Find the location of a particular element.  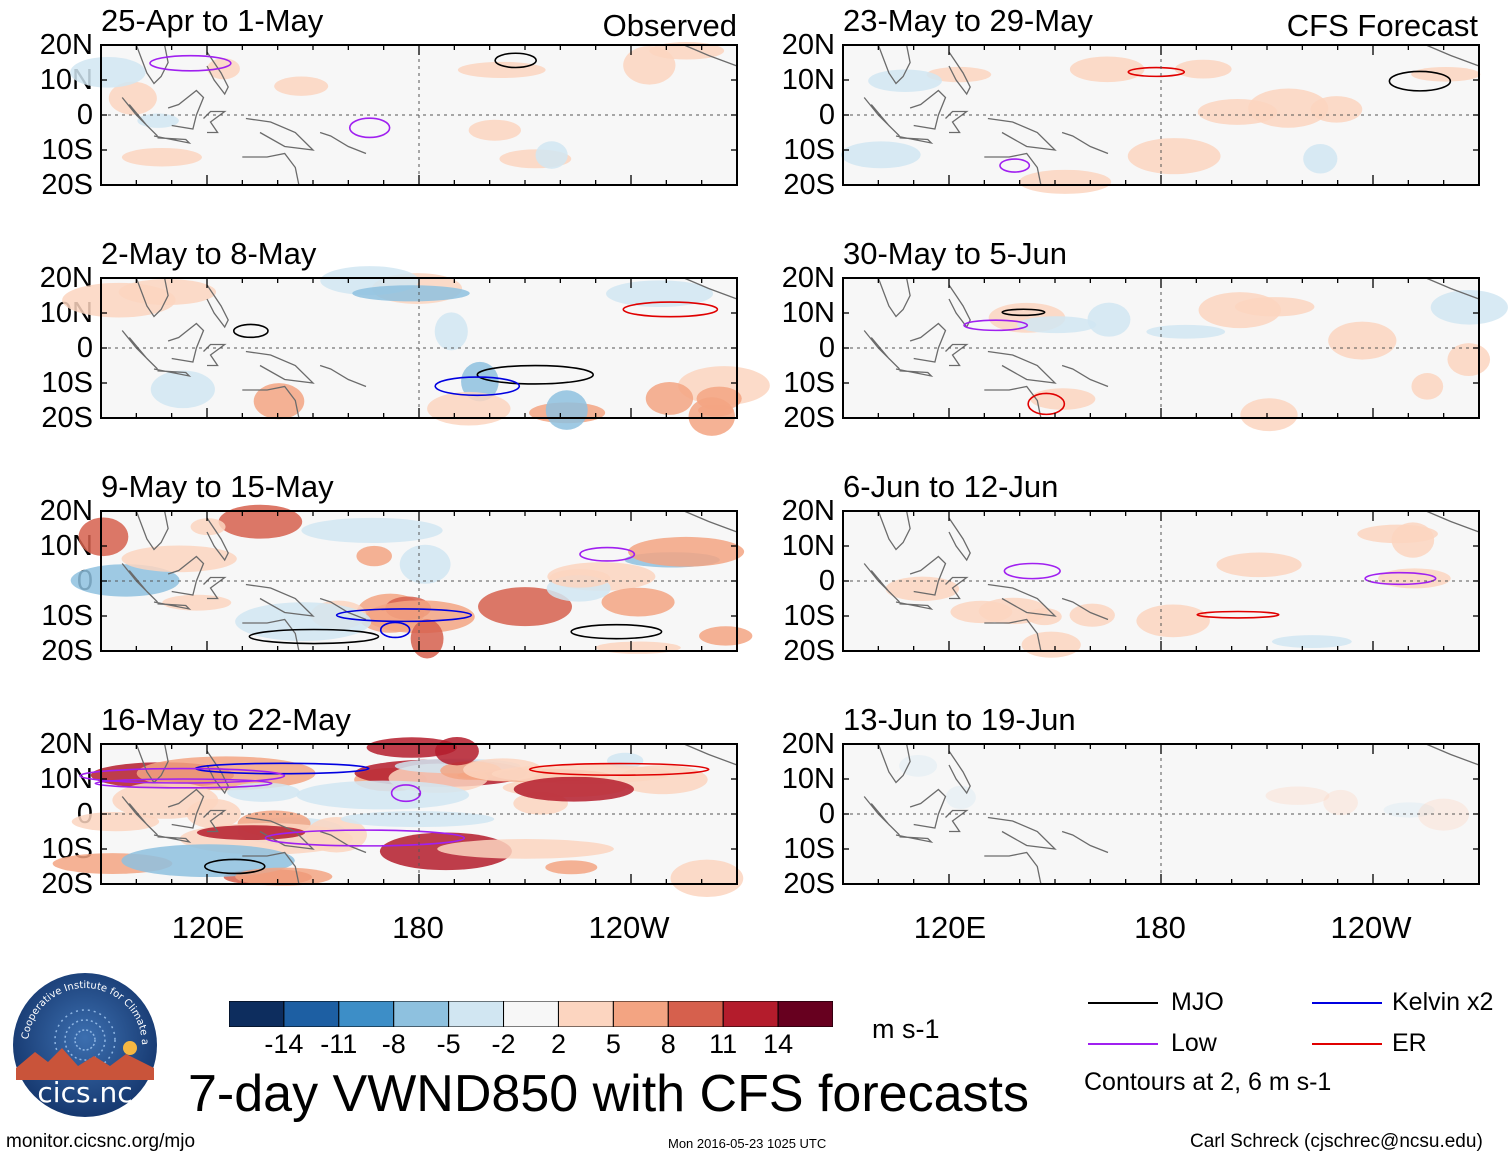

legend-label-low: Low is located at coordinates (1194, 1043).